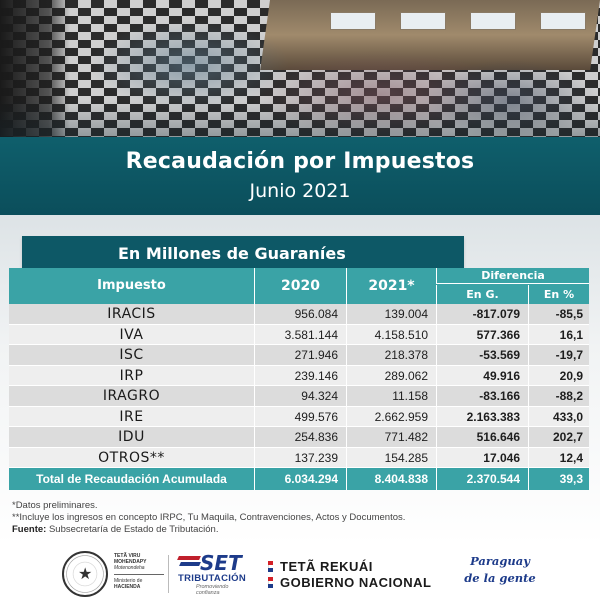 Image resolution: width=600 pixels, height=600 pixels. Describe the element at coordinates (243, 254) in the screenshot. I see `units-label: En Millones de Guaraníes` at that location.